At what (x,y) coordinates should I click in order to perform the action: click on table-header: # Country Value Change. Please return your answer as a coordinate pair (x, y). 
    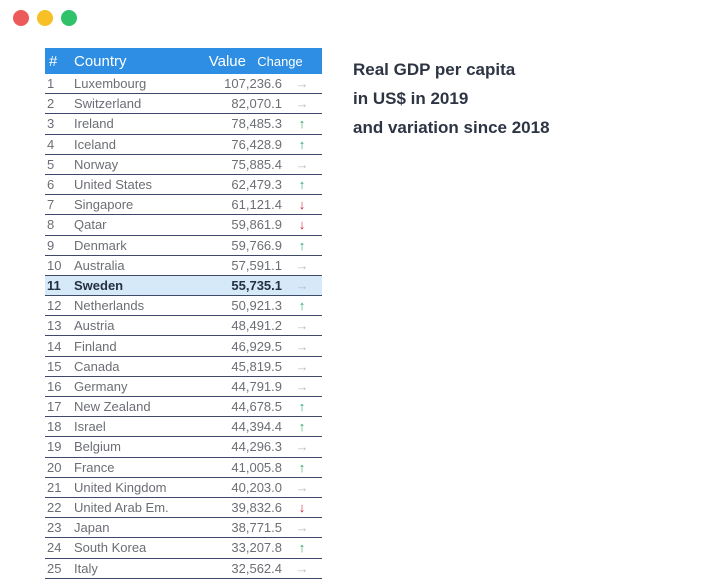
    Looking at the image, I should click on (183, 61).